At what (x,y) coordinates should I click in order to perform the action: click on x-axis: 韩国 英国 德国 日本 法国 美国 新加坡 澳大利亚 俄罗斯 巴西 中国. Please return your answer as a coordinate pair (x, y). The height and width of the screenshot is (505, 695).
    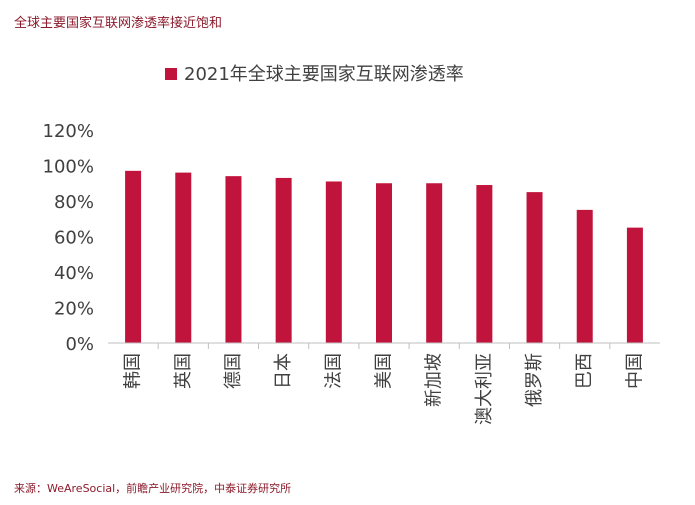
    Looking at the image, I should click on (384, 383).